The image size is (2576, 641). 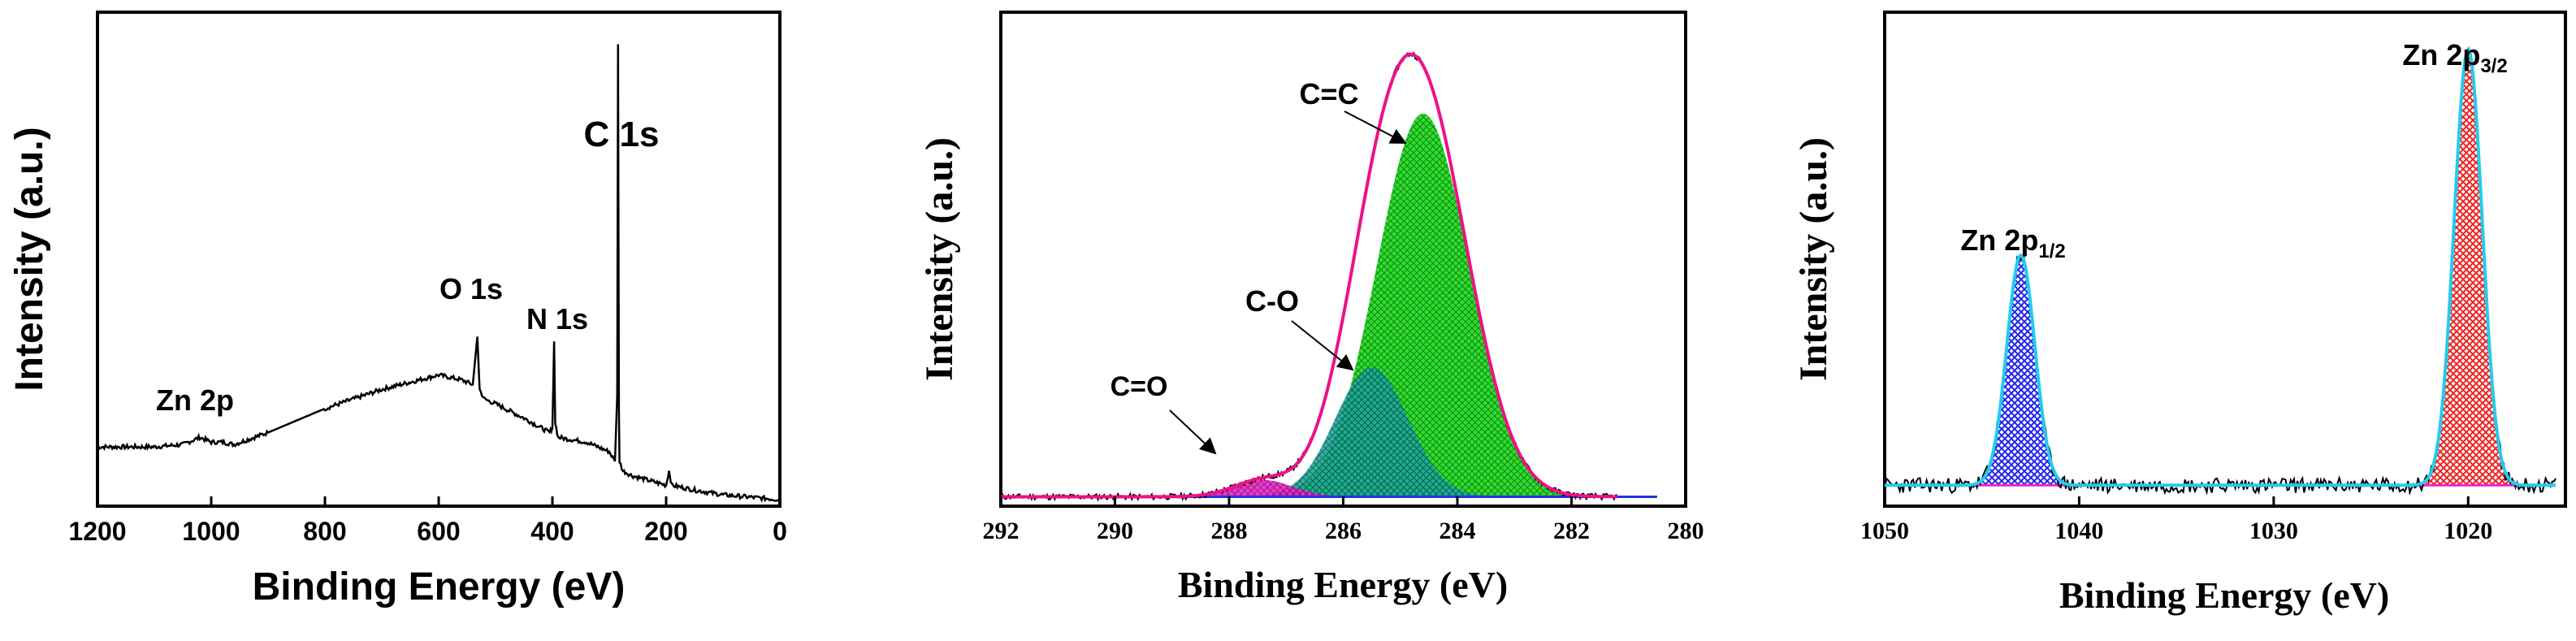 I want to click on p3-x-tick-label: 1030, so click(x=2273, y=531).